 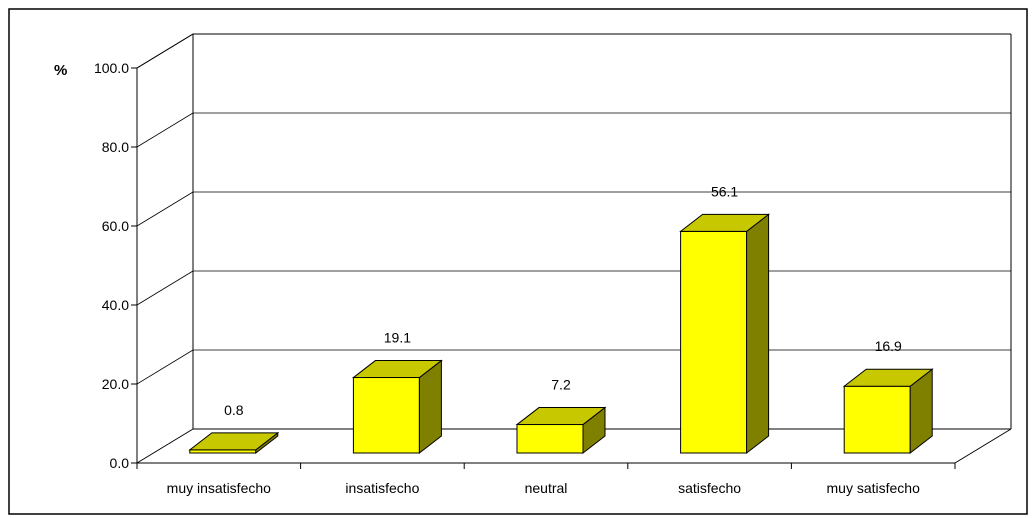 What do you see at coordinates (115, 147) in the screenshot?
I see `y-tick-label: 80.0` at bounding box center [115, 147].